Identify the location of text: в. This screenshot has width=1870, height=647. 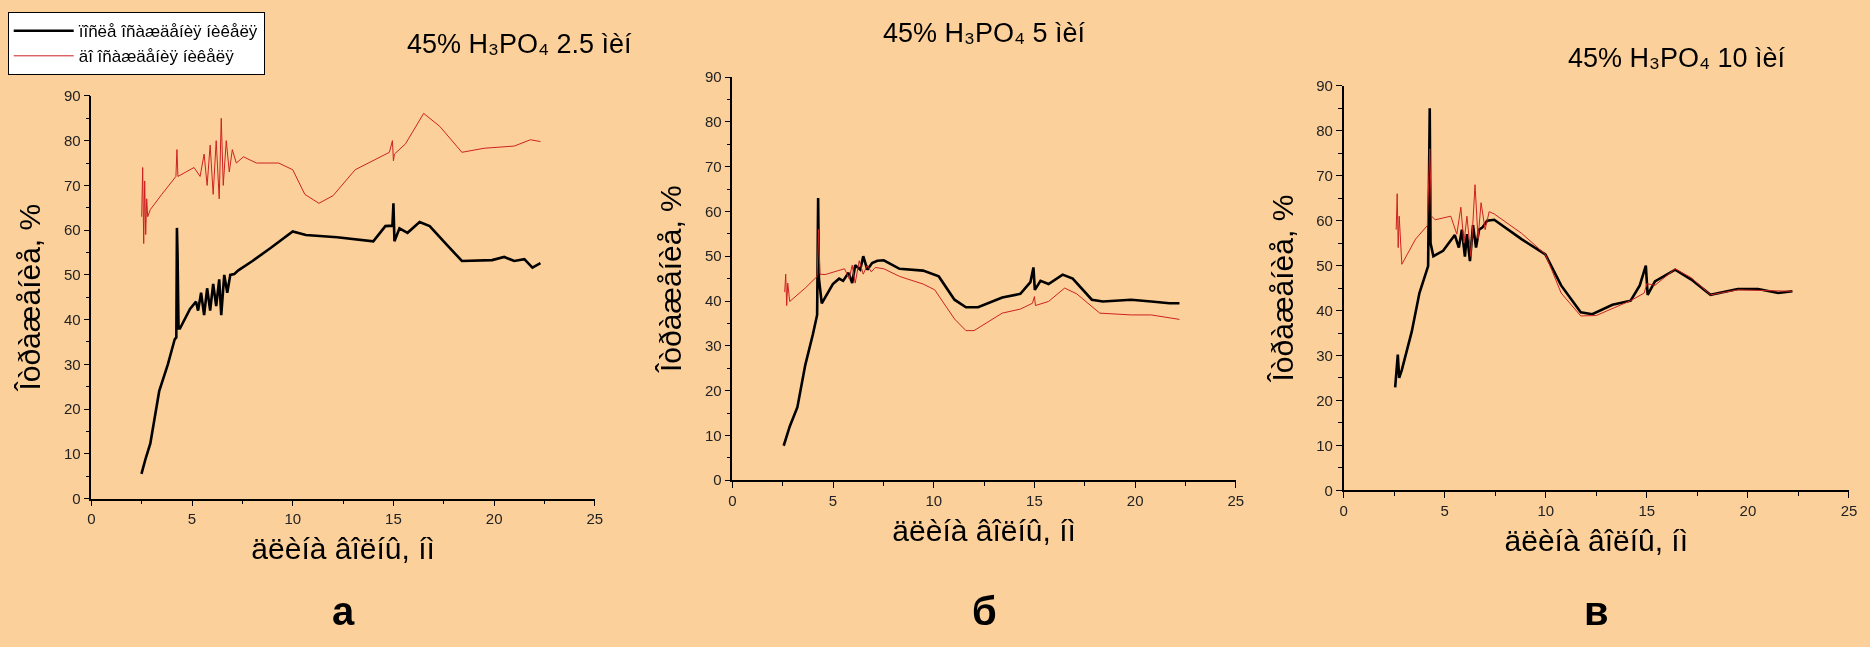
(1596, 611).